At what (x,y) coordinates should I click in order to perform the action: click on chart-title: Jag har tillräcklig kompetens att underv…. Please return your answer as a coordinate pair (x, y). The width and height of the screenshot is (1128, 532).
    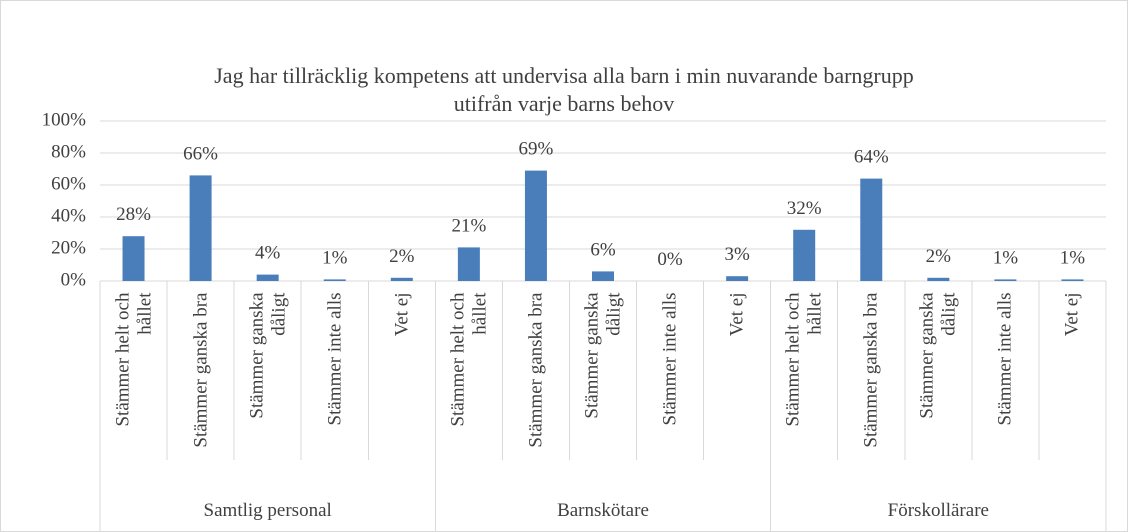
    Looking at the image, I should click on (564, 89).